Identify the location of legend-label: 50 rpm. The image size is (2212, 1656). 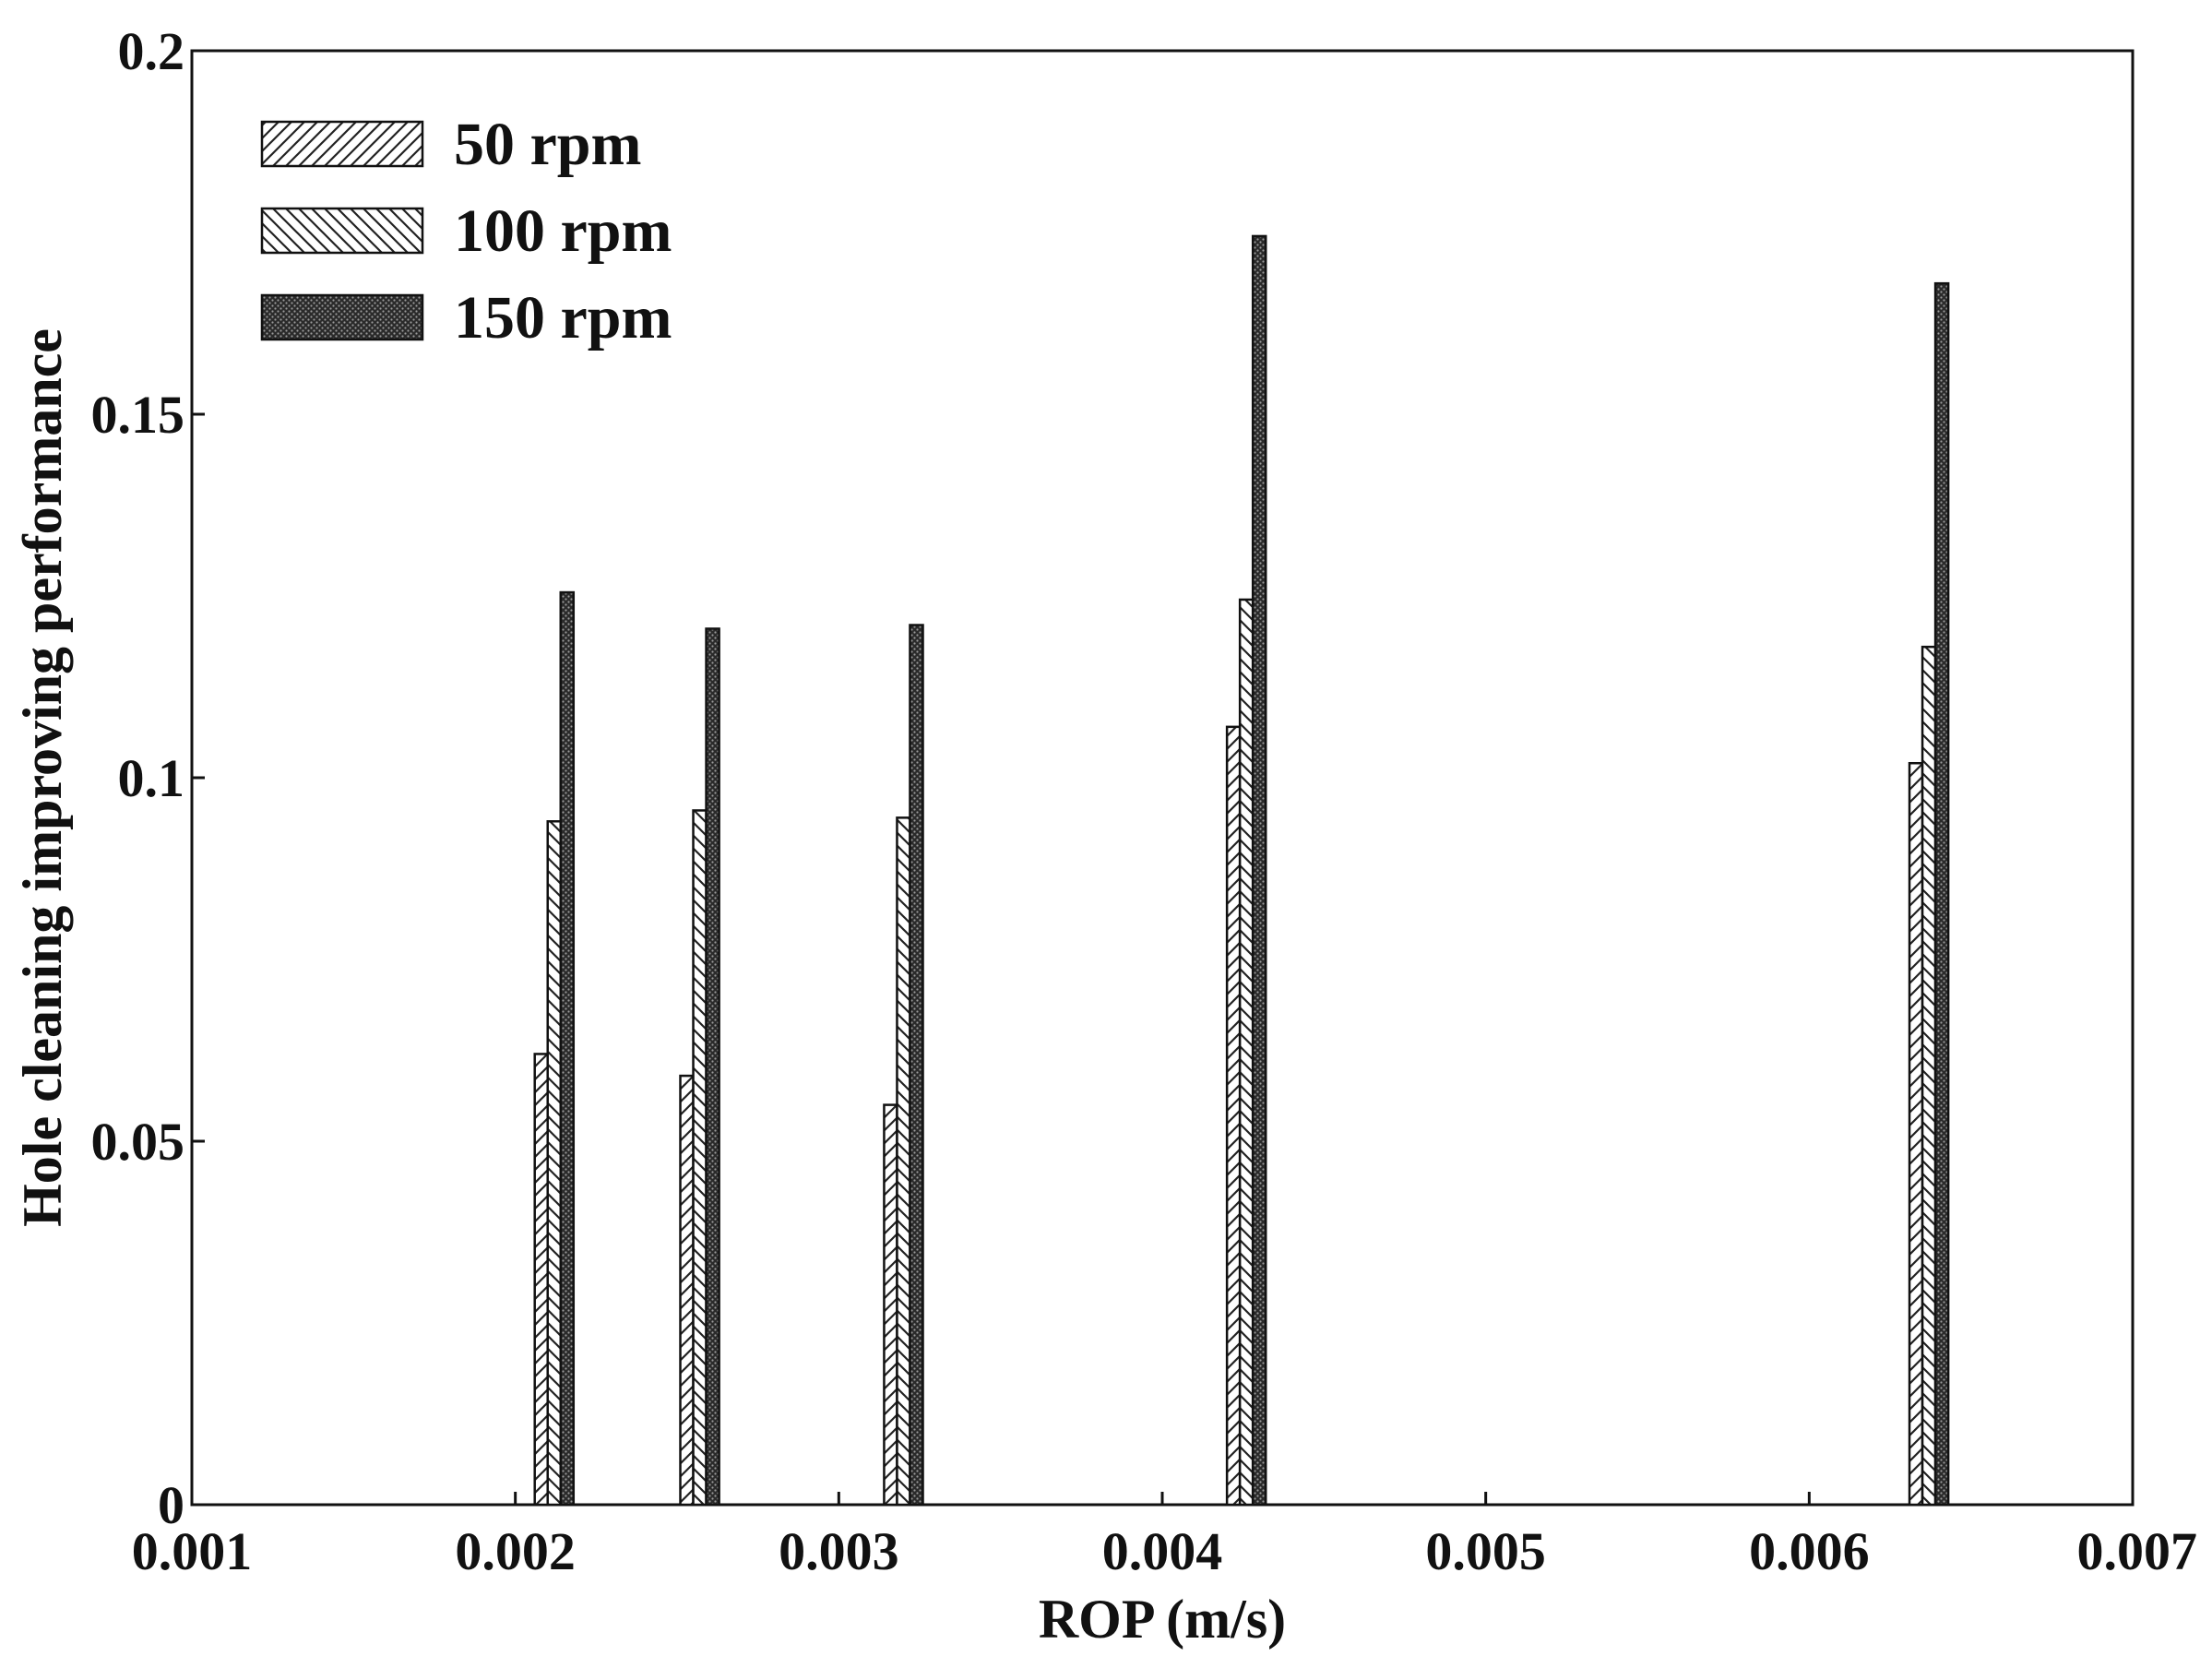
(547, 144).